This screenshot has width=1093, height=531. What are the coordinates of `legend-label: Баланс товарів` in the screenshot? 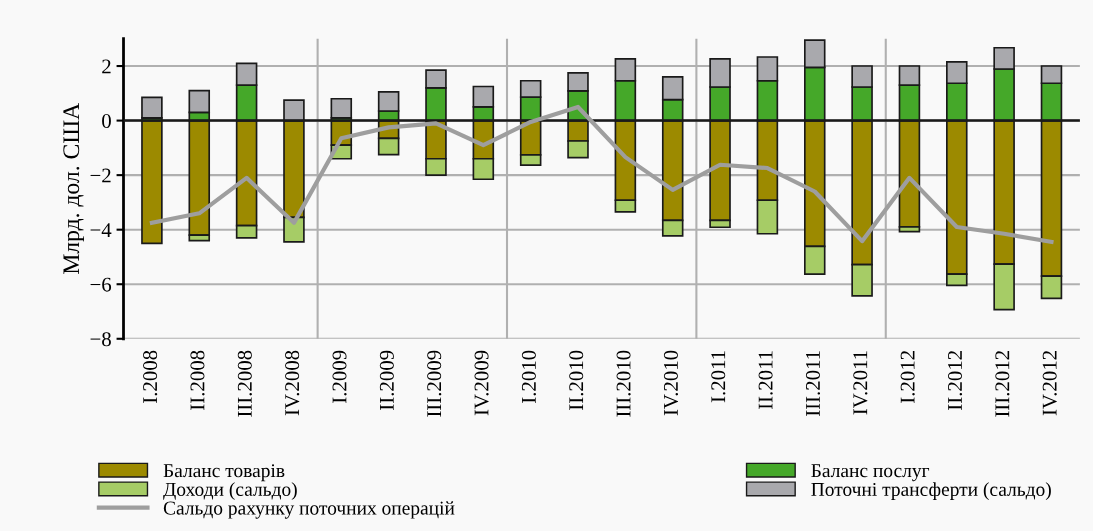 It's located at (224, 473).